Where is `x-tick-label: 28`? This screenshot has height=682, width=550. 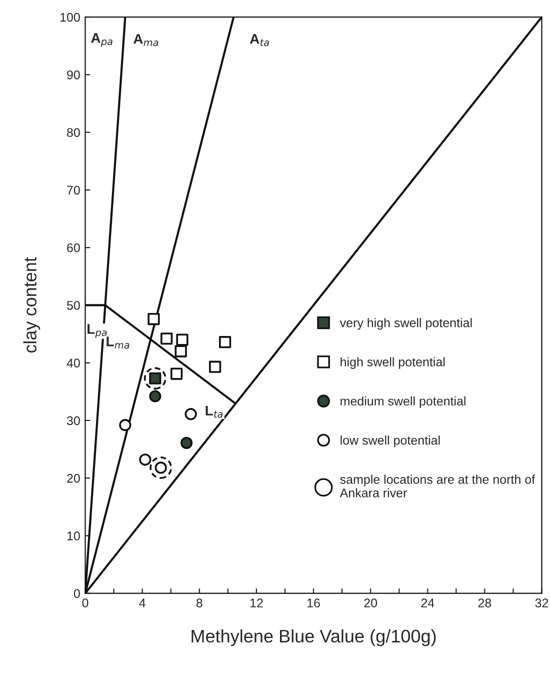 x-tick-label: 28 is located at coordinates (485, 603).